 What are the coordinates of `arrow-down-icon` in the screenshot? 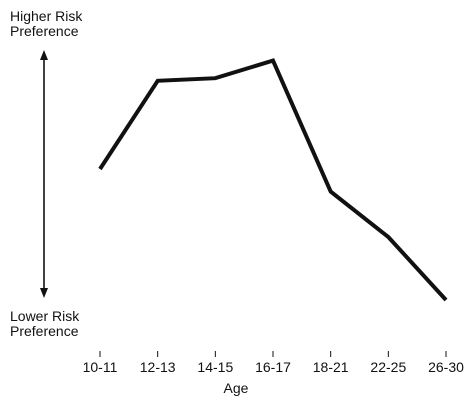 It's located at (44, 293).